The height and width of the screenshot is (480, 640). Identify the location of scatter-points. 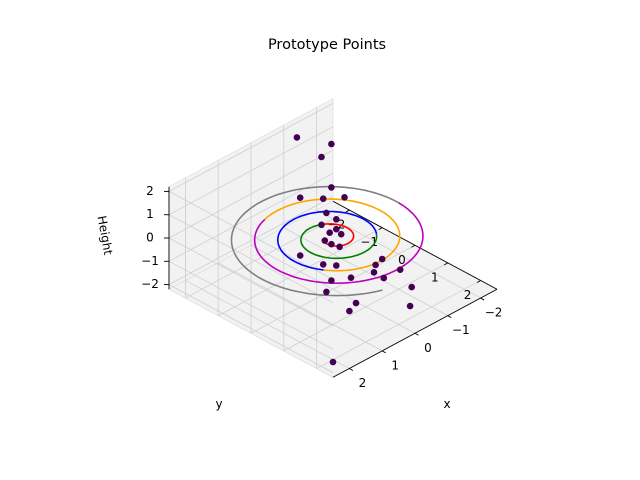
(354, 250).